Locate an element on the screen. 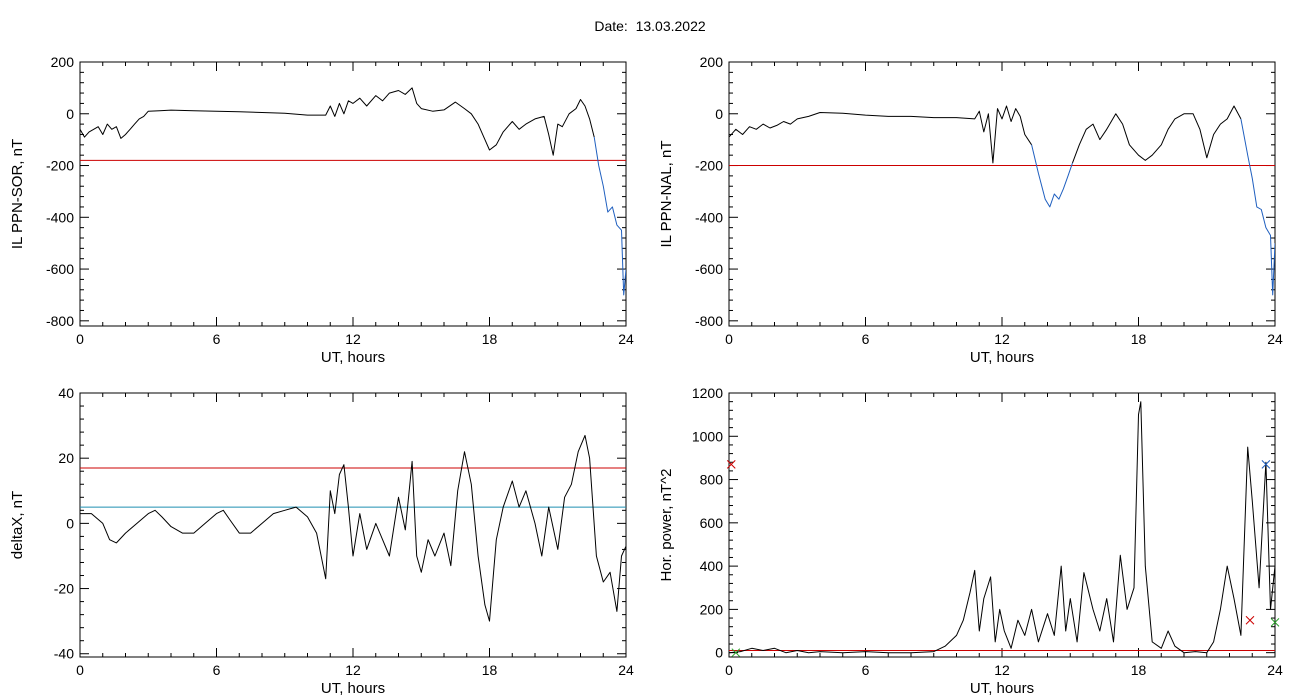 The width and height of the screenshot is (1300, 700). y-tick-label: 20 is located at coordinates (66, 458).